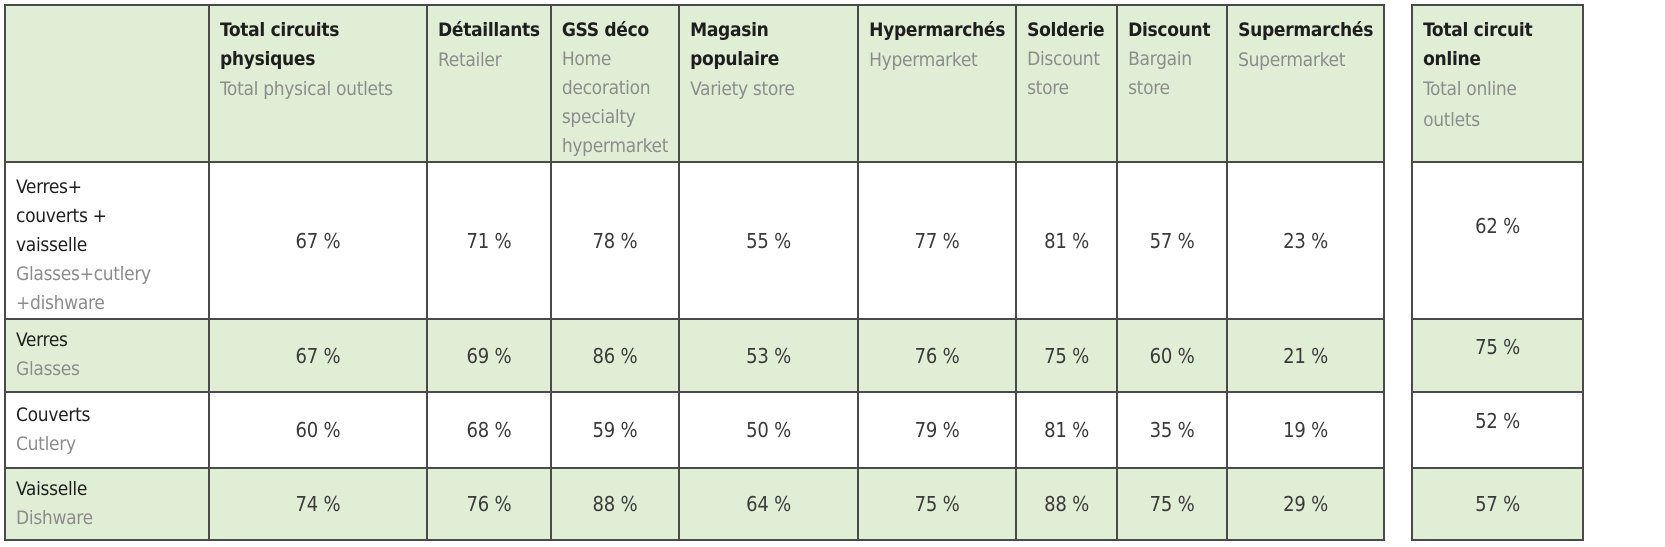 Image resolution: width=1665 pixels, height=547 pixels. What do you see at coordinates (1306, 240) in the screenshot?
I see `value-cell: 23 %` at bounding box center [1306, 240].